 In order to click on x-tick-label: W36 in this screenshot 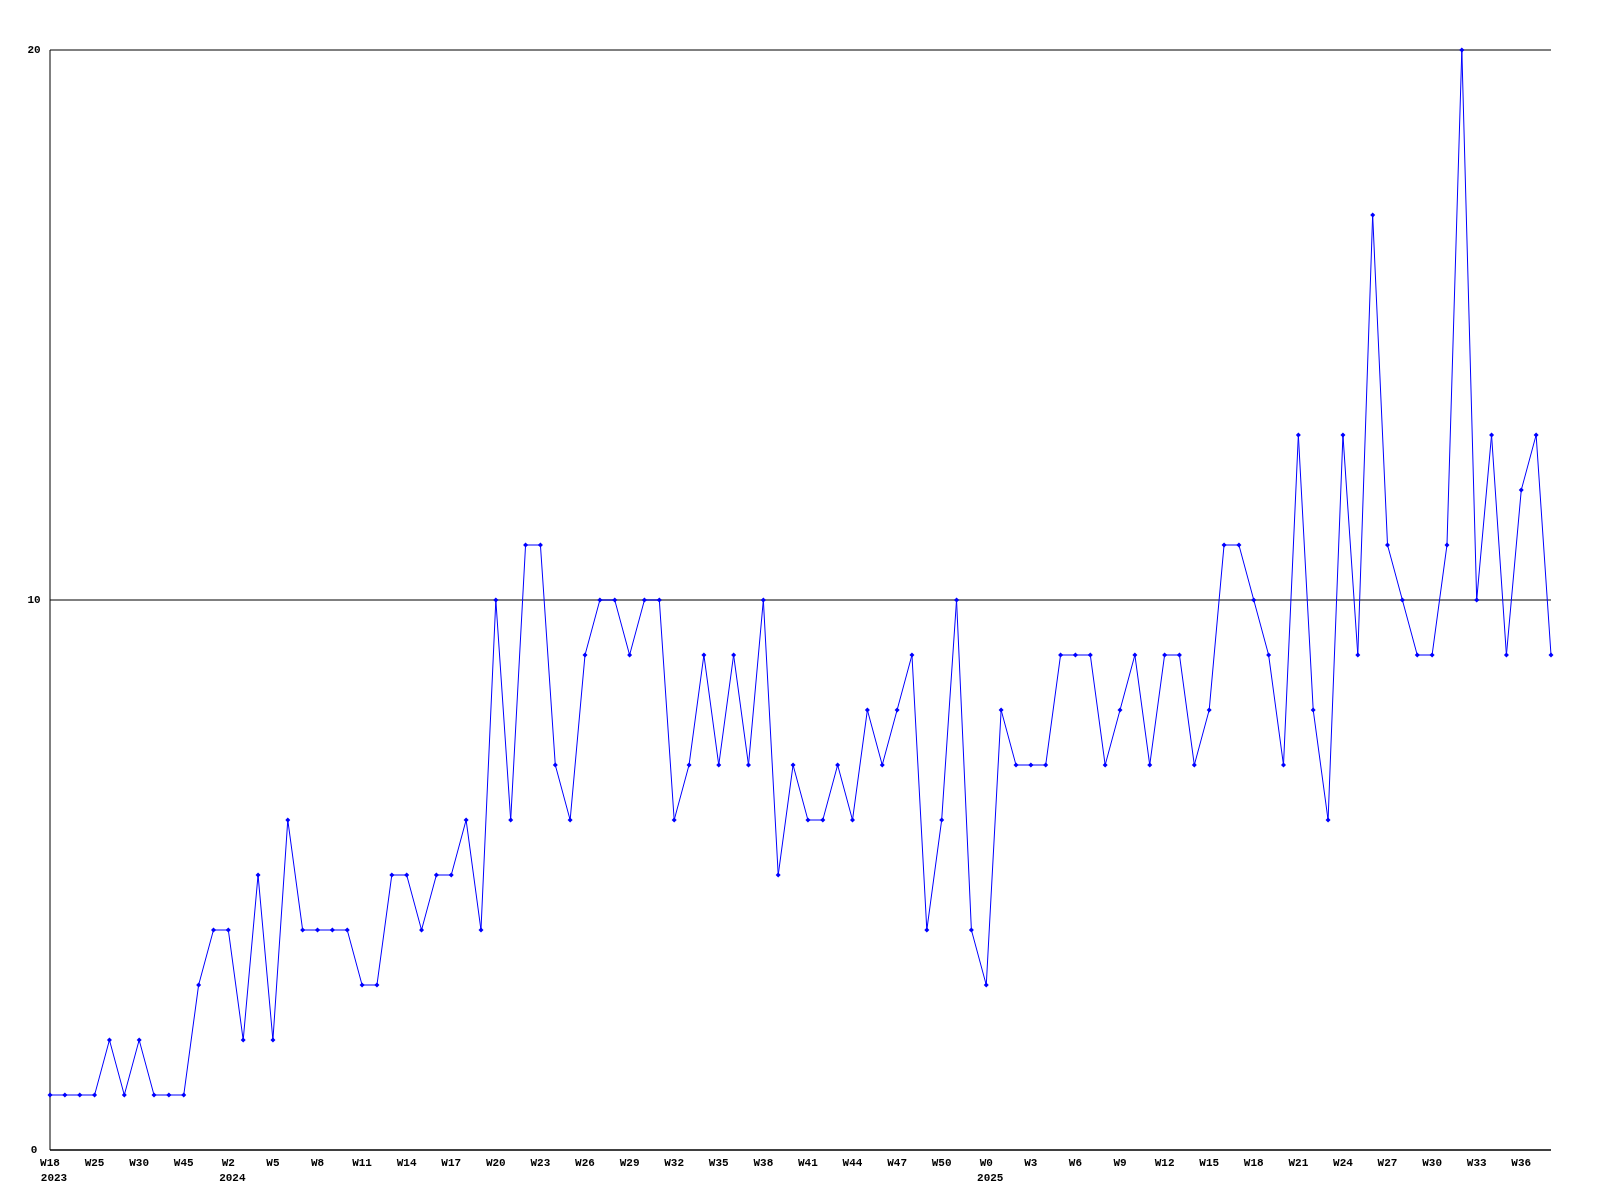, I will do `click(1521, 1163)`.